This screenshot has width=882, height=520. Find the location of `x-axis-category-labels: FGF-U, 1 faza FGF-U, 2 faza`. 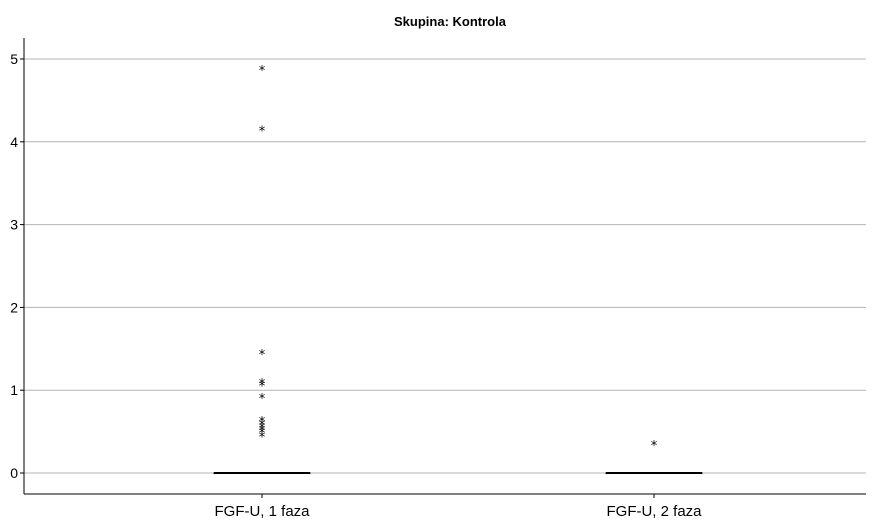

x-axis-category-labels: FGF-U, 1 faza FGF-U, 2 faza is located at coordinates (458, 507).